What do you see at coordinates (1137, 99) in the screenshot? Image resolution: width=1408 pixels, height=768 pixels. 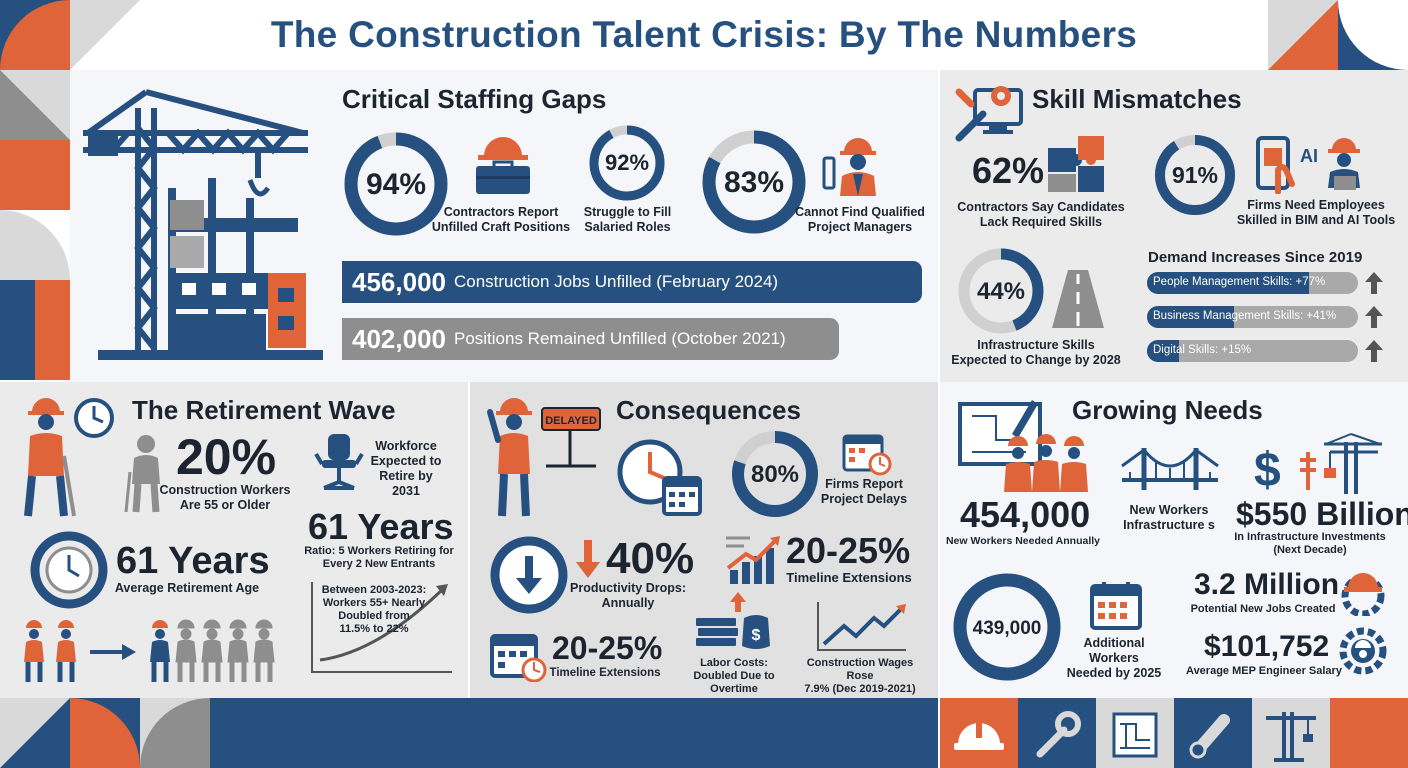 I see `skills-heading: Skill Mismatches` at bounding box center [1137, 99].